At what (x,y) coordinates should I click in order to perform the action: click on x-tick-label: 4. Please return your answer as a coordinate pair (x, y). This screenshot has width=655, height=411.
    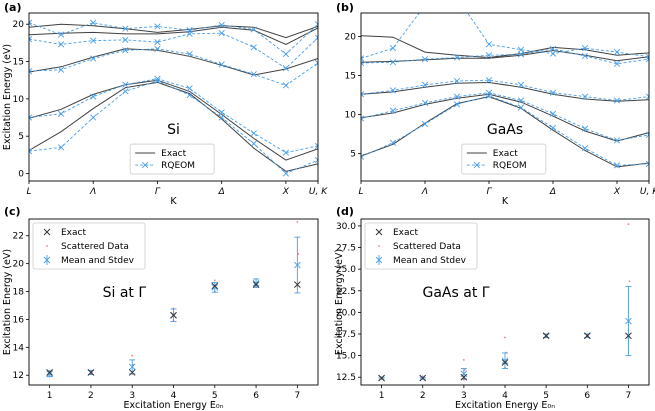
    Looking at the image, I should click on (174, 396).